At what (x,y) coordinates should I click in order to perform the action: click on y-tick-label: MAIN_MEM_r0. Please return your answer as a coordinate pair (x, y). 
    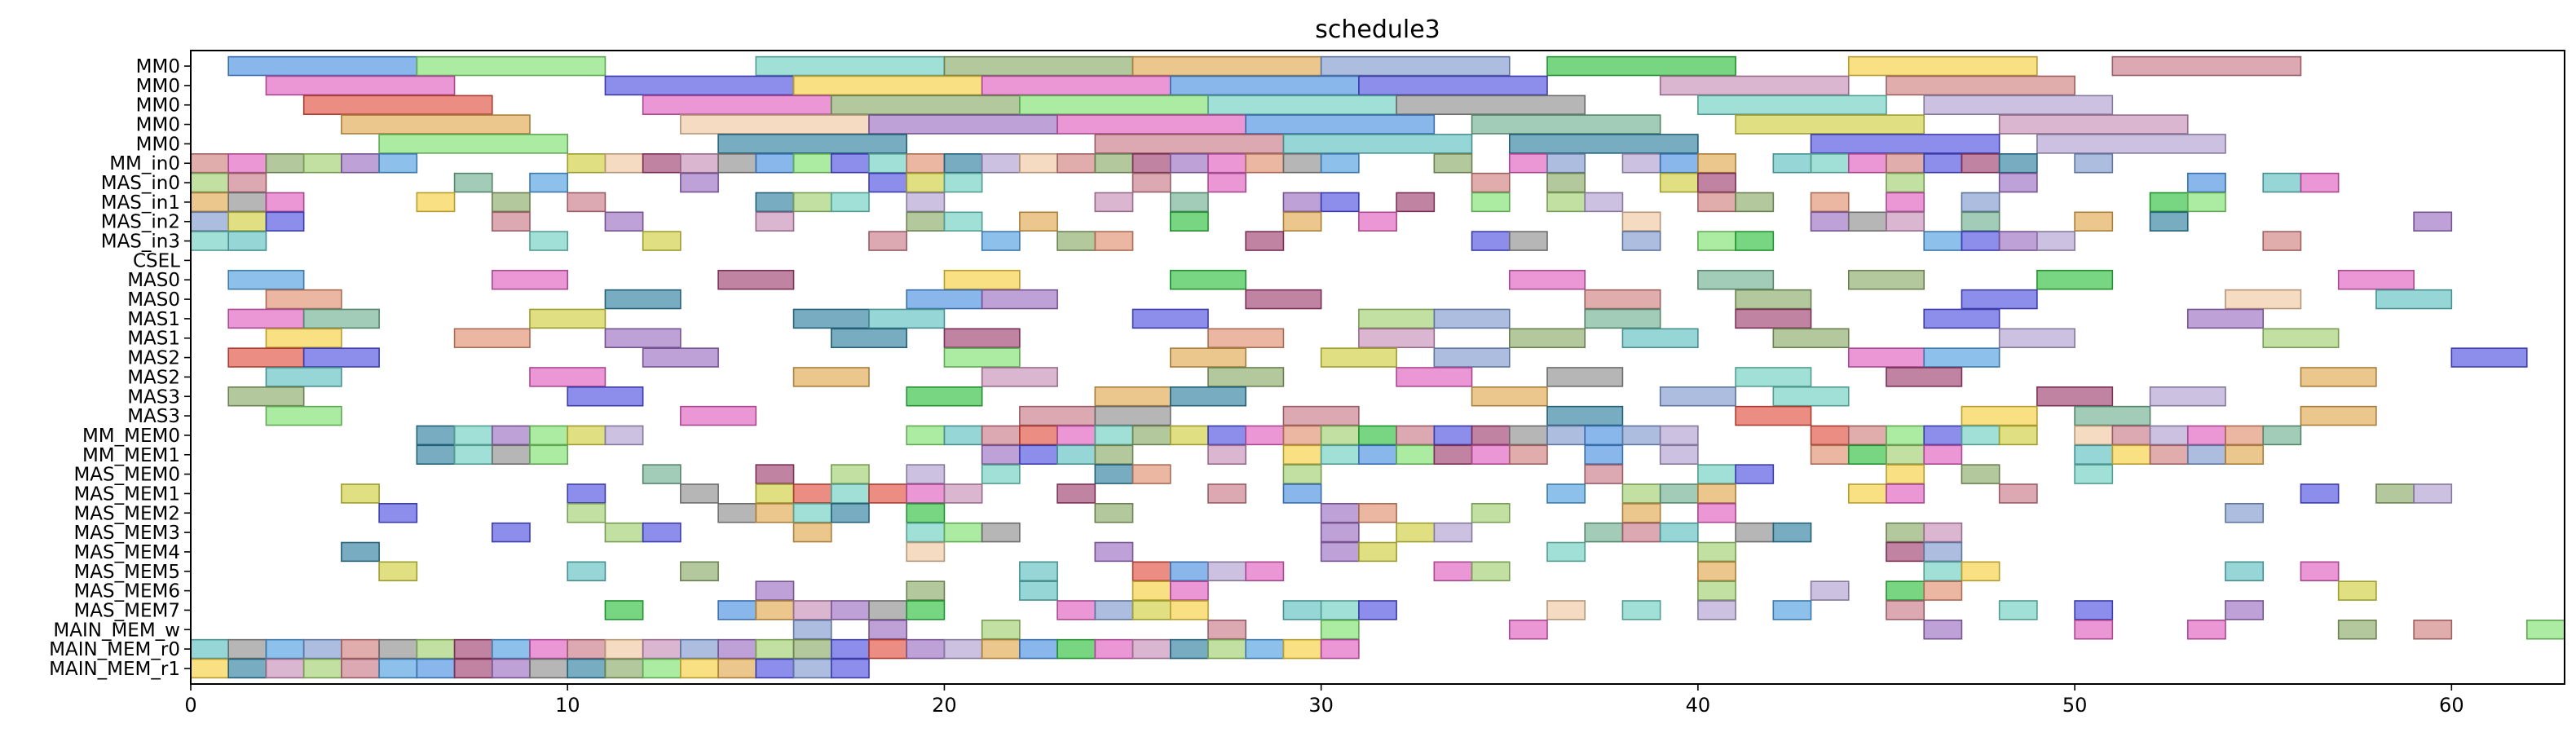
    Looking at the image, I should click on (114, 649).